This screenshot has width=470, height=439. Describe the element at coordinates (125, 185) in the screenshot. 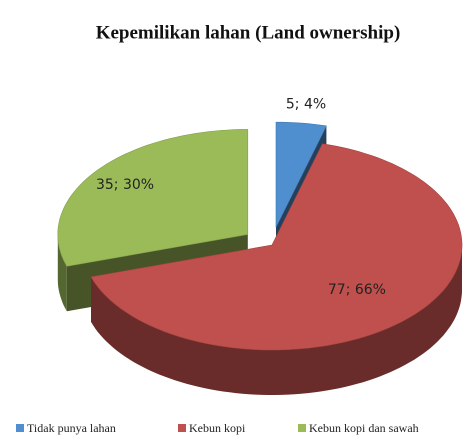

I see `data-label: 35; 30%` at that location.